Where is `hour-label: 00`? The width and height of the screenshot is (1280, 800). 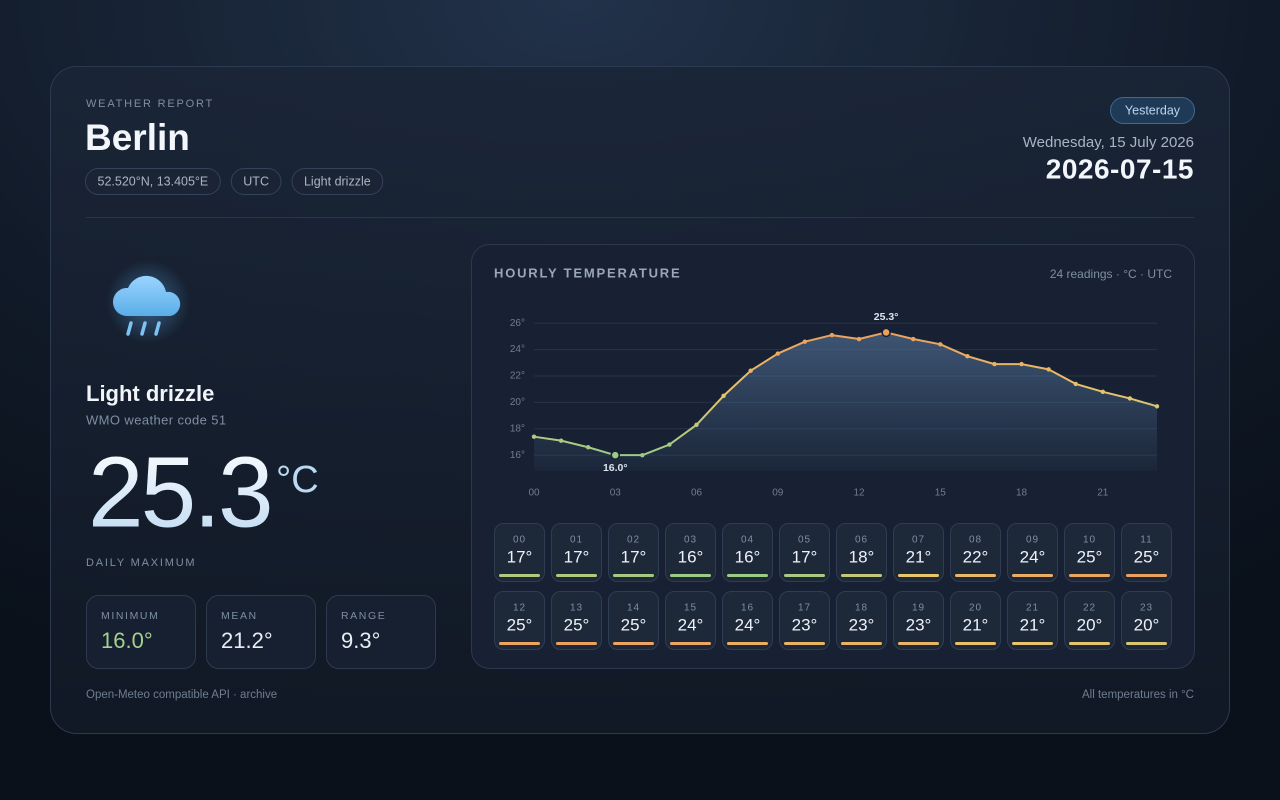
hour-label: 00 is located at coordinates (519, 540).